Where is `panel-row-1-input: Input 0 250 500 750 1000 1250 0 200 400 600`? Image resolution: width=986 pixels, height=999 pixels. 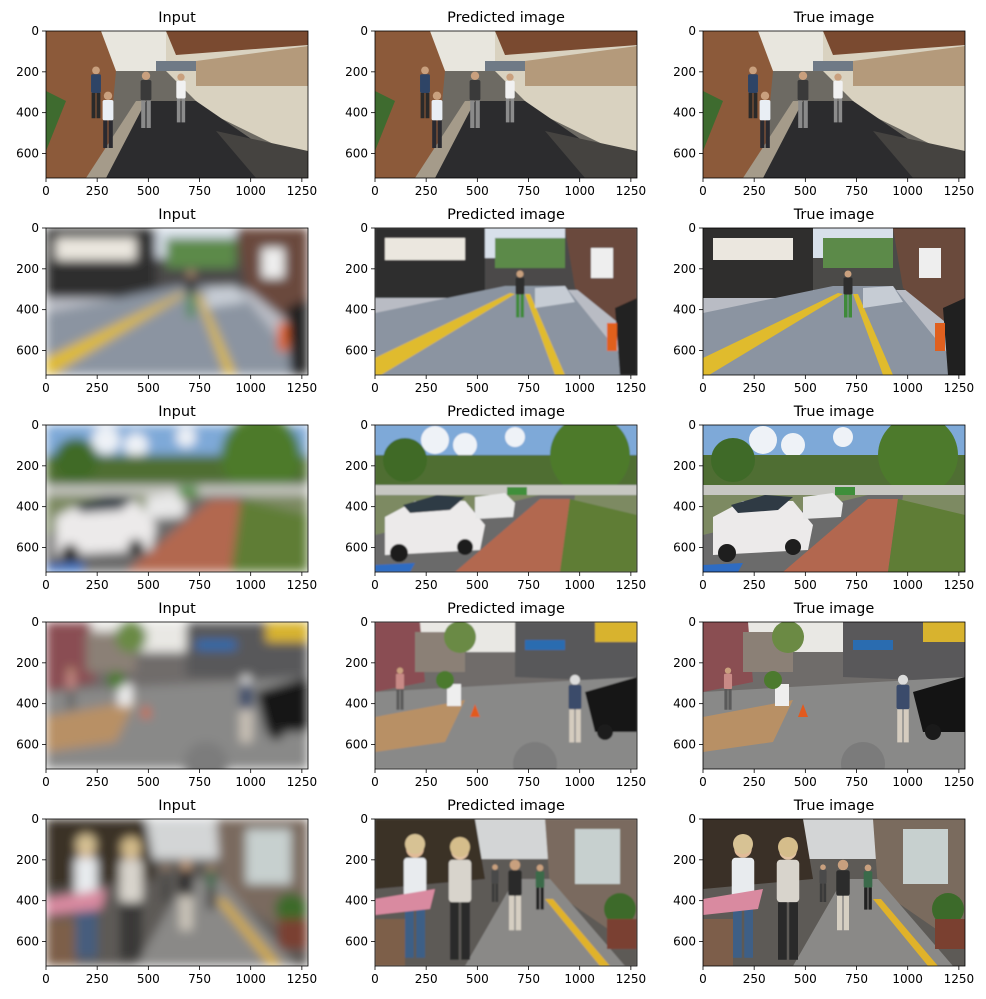
panel-row-1-input: Input 0 250 500 750 1000 1250 0 200 400 600 is located at coordinates (166, 104).